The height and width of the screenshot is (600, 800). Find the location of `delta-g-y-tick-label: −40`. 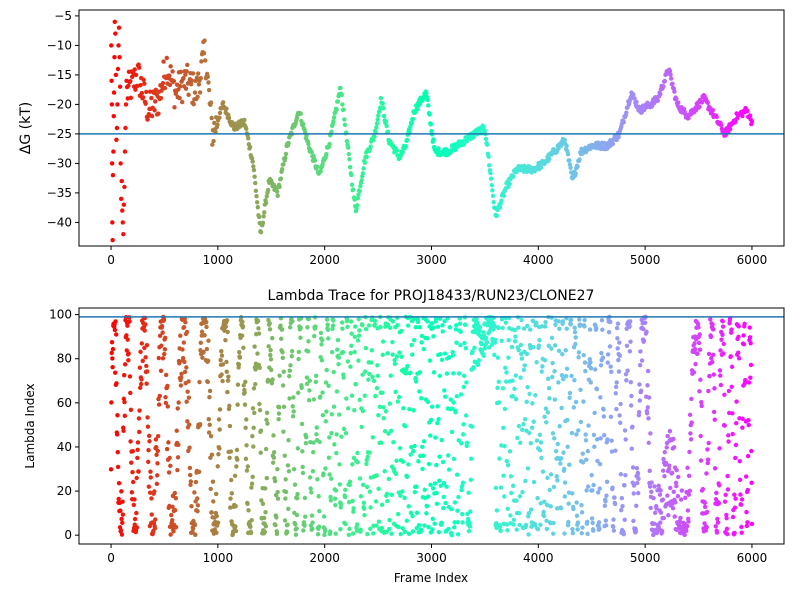

delta-g-y-tick-label: −40 is located at coordinates (59, 222).